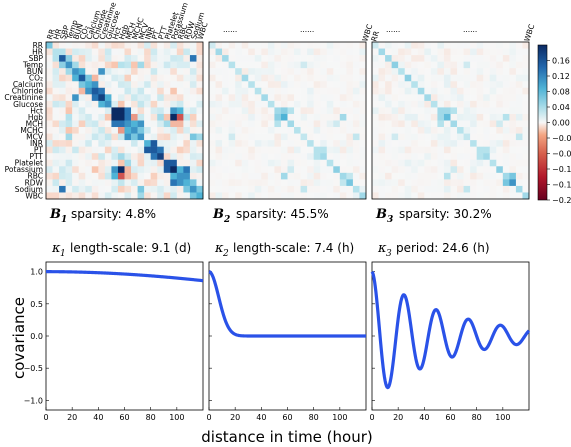 The height and width of the screenshot is (447, 571). I want to click on b3-math: B, so click(381, 214).